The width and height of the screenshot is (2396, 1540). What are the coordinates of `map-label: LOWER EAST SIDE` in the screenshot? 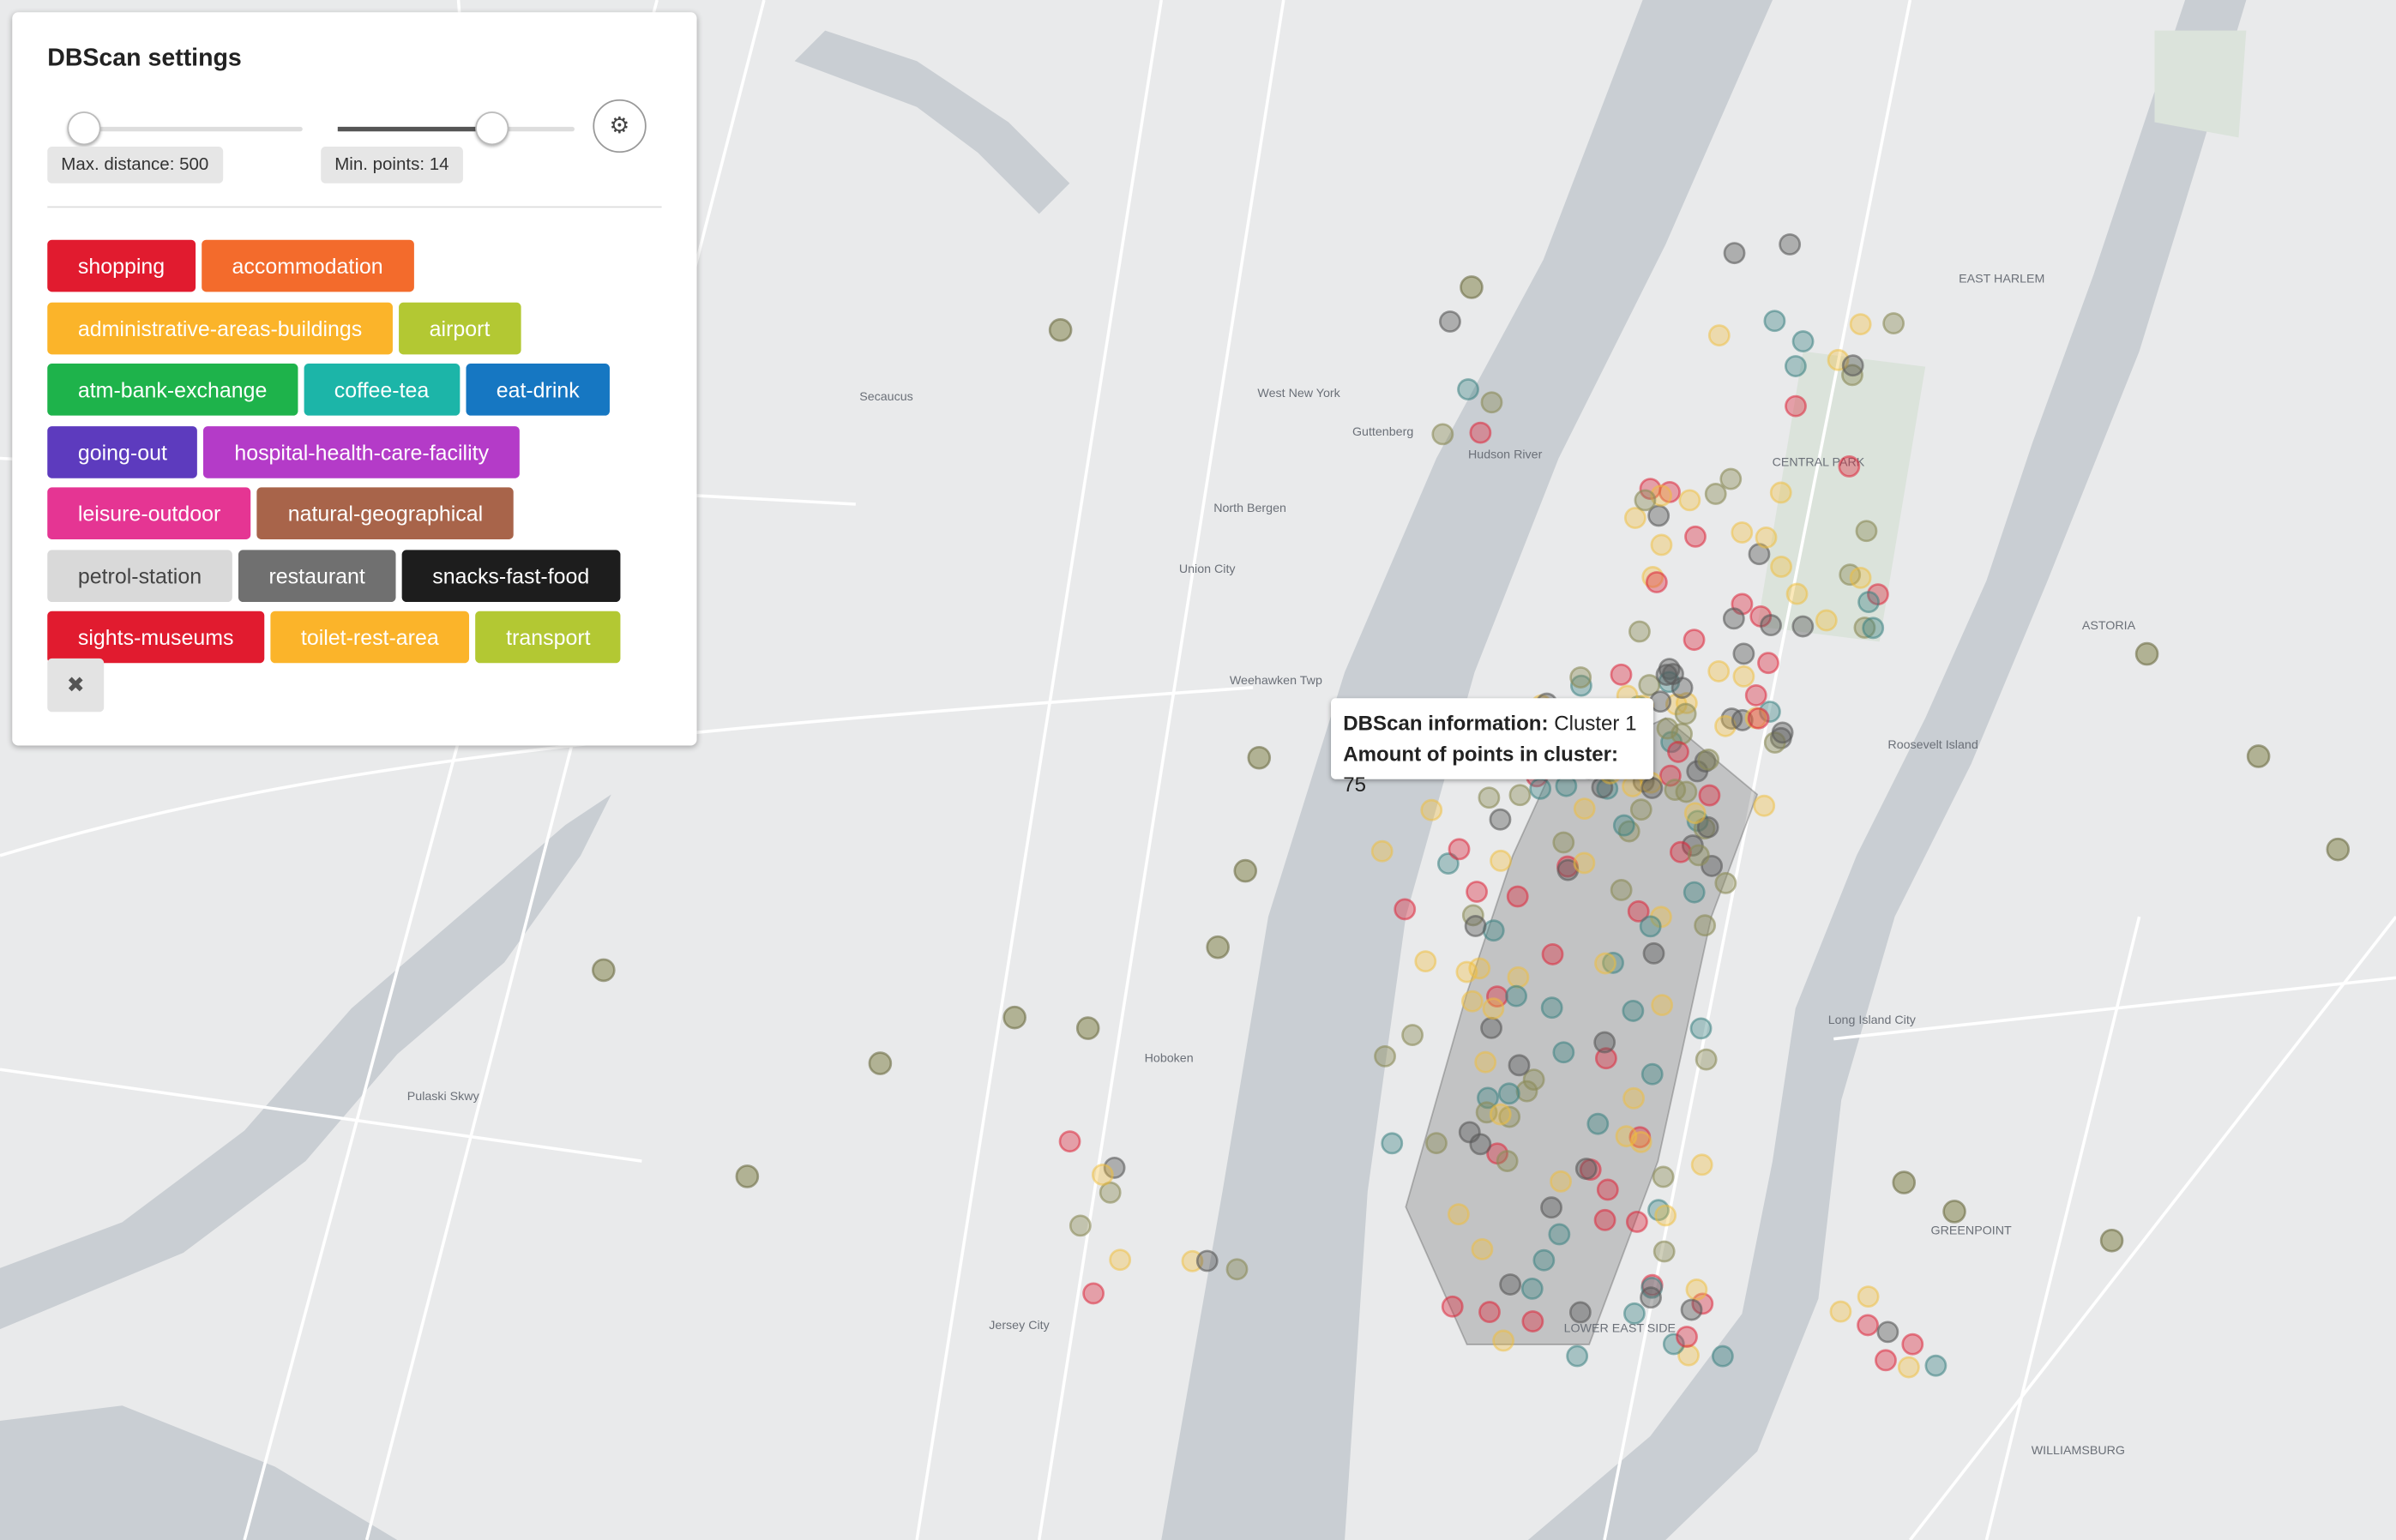 It's located at (1620, 1329).